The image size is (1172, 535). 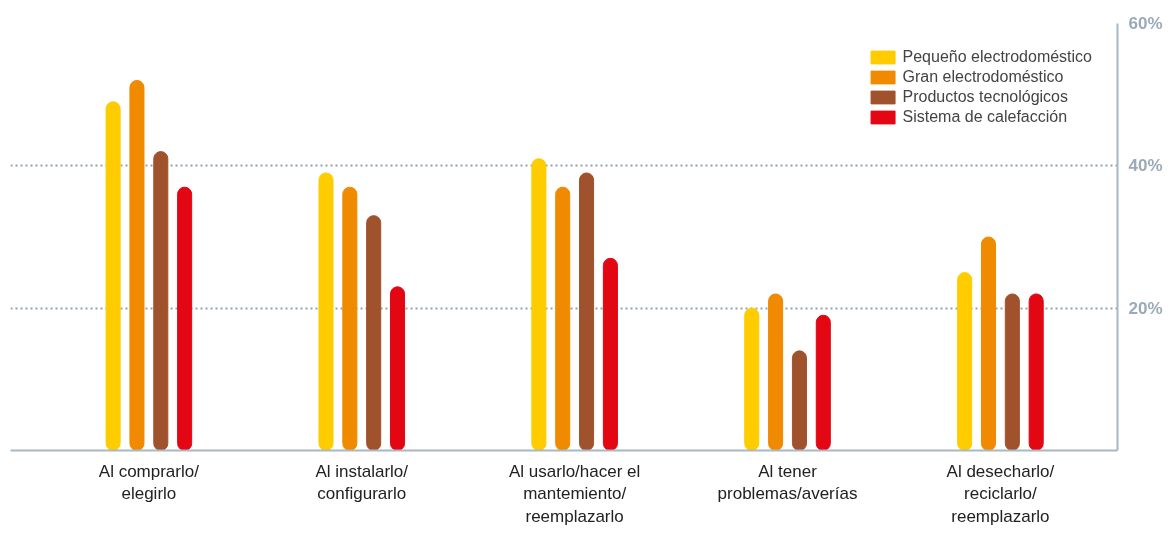 What do you see at coordinates (985, 117) in the screenshot?
I see `legend-label: Sistema de calefacción` at bounding box center [985, 117].